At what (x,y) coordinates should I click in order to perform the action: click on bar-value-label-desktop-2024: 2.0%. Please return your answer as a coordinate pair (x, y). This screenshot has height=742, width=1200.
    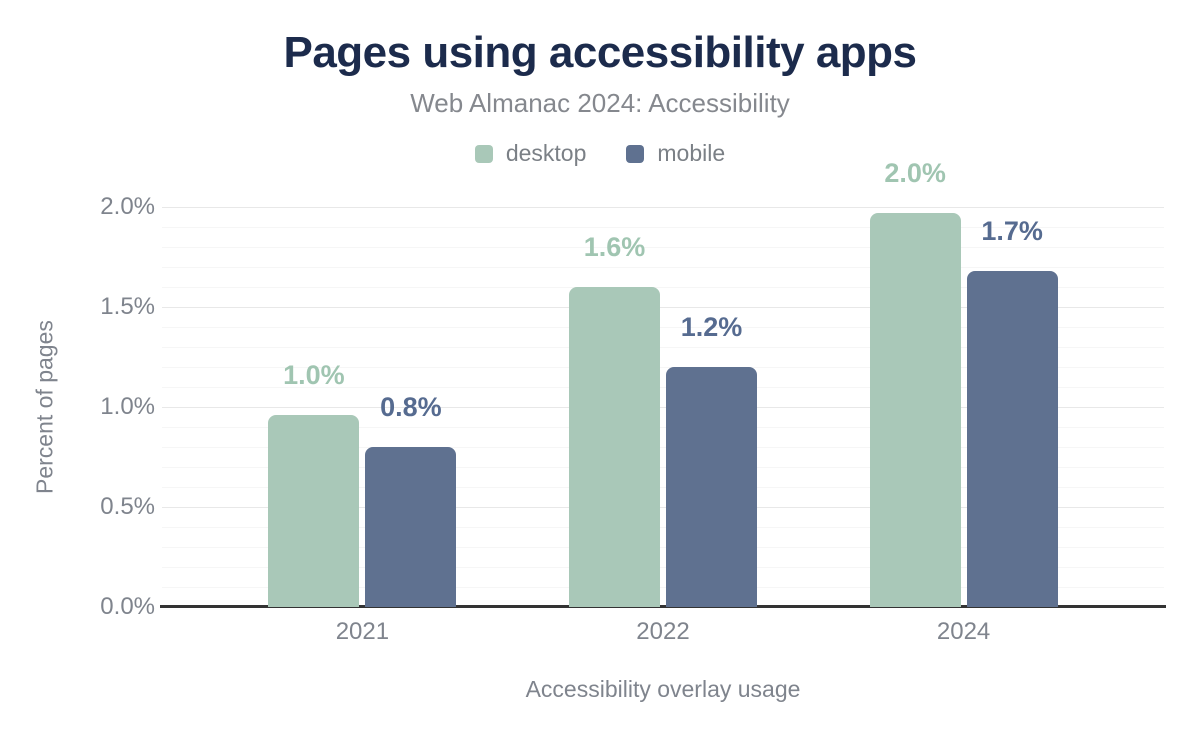
    Looking at the image, I should click on (915, 173).